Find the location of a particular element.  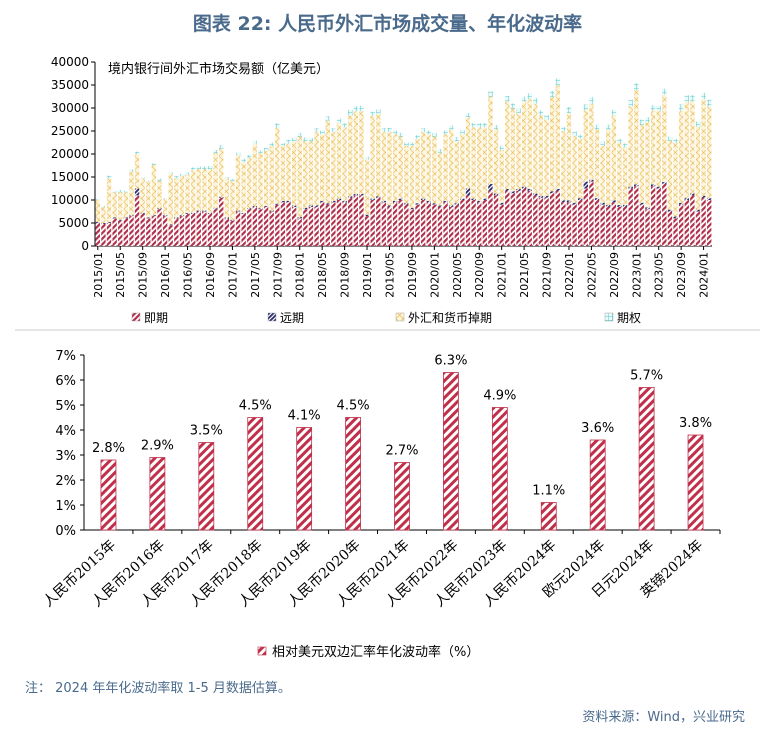

bottom-data-label: 3.5% is located at coordinates (206, 431).